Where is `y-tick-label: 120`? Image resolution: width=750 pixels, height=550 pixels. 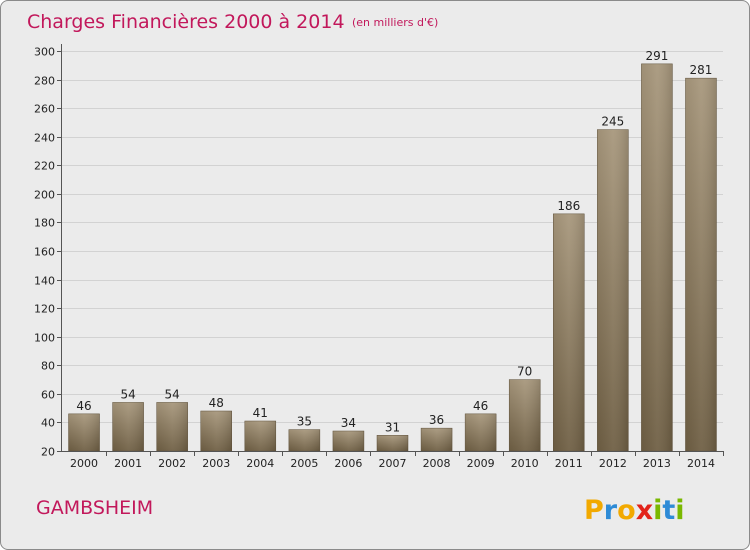
y-tick-label: 120 is located at coordinates (44, 309).